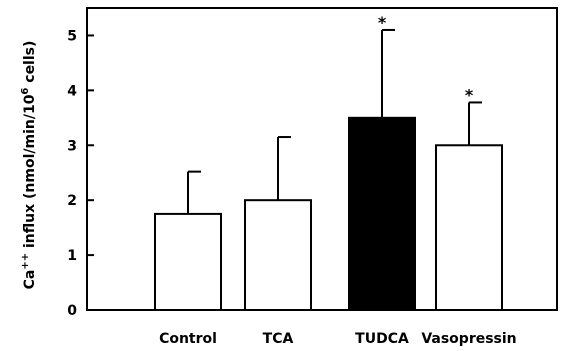 Image resolution: width=571 pixels, height=351 pixels. What do you see at coordinates (72, 146) in the screenshot?
I see `y-tick-label: 3` at bounding box center [72, 146].